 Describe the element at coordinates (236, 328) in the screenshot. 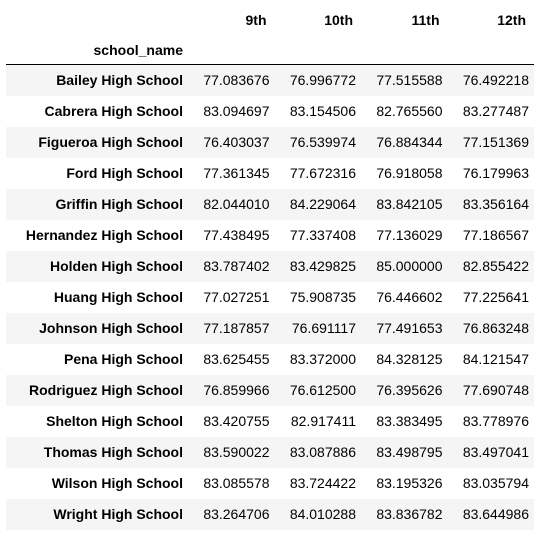

I see `cell-value: 77.187857` at that location.